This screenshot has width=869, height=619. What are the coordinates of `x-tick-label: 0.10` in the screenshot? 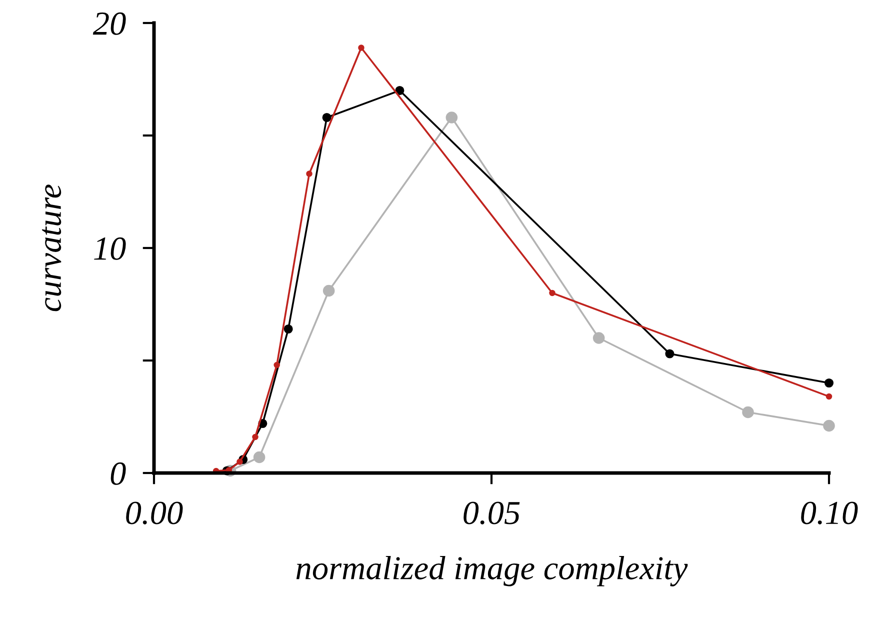 It's located at (829, 513).